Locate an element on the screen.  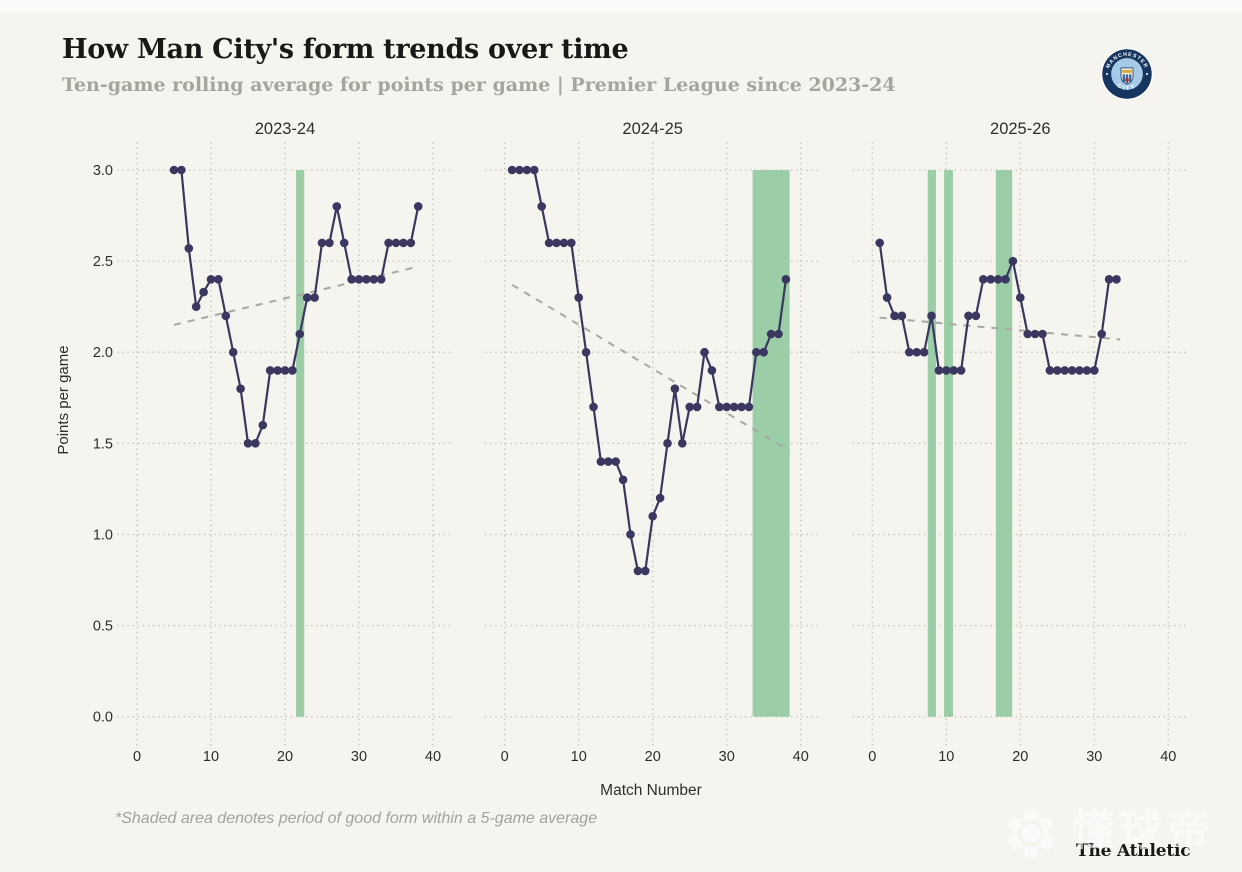
rolling-average-line is located at coordinates (649, 370).